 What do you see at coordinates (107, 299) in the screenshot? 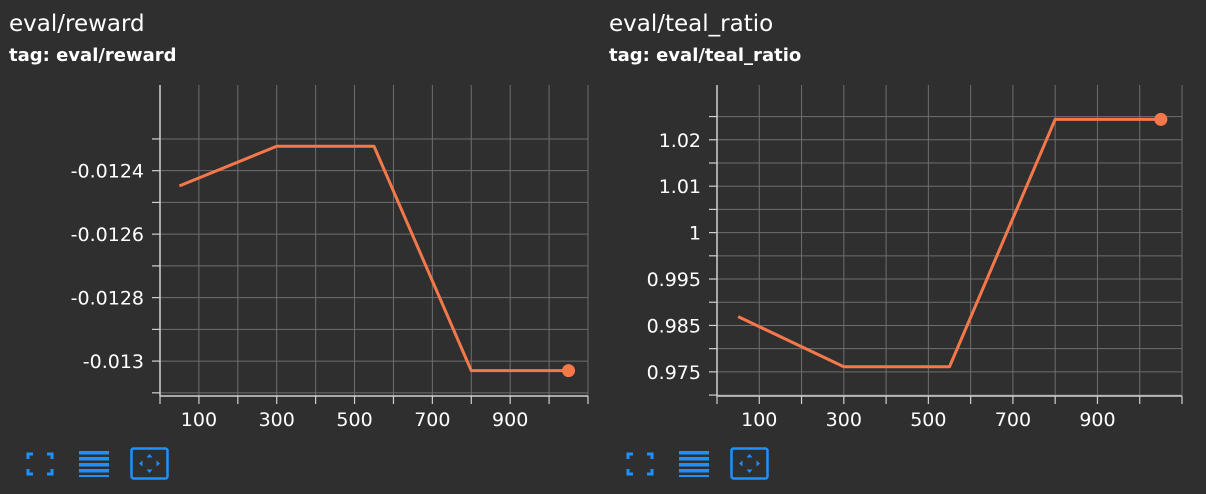
I see `y-tick-label: -0.0128` at bounding box center [107, 299].